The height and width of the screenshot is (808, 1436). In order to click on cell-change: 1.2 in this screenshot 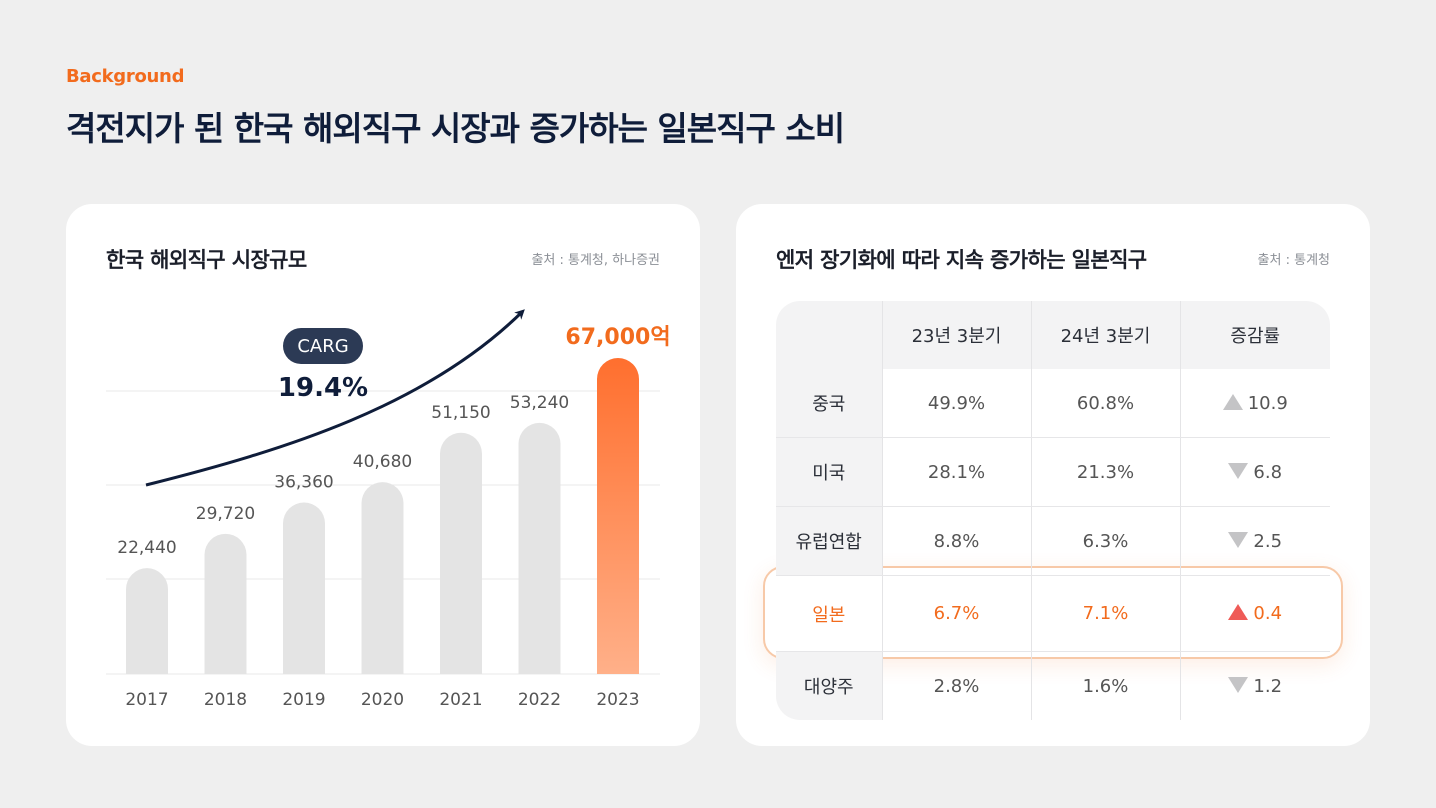, I will do `click(1255, 686)`.